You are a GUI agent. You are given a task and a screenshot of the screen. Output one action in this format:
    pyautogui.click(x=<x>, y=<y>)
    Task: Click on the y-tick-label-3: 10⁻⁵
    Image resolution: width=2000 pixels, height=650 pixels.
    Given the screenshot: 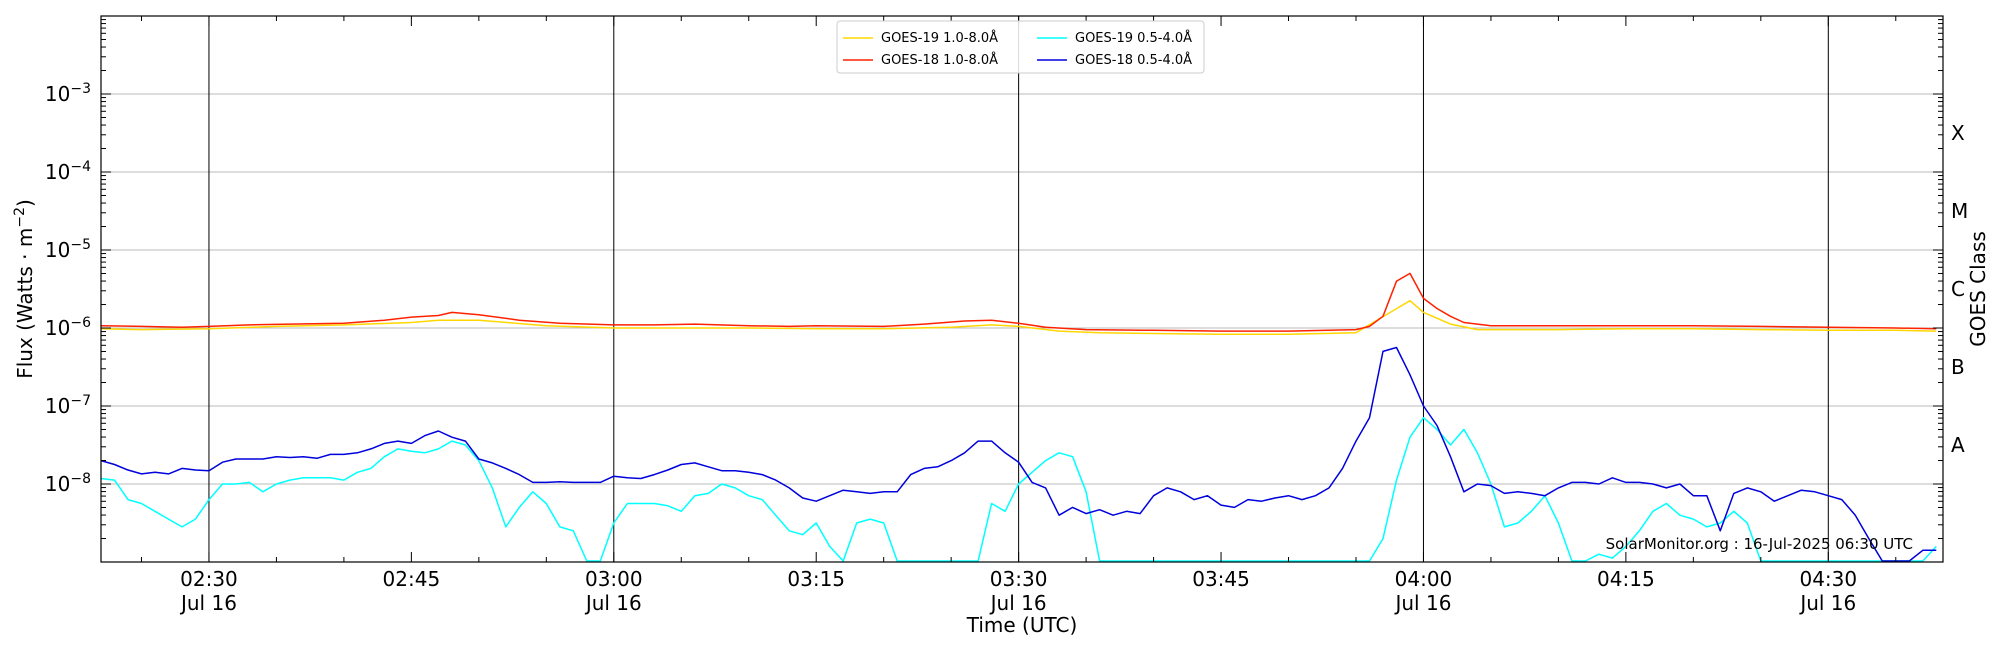 What is the action you would take?
    pyautogui.click(x=68, y=249)
    